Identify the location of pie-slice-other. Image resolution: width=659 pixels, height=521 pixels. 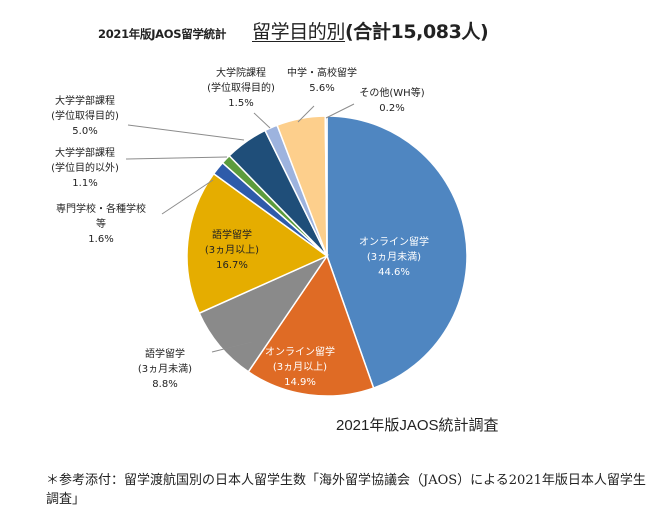
(326, 186).